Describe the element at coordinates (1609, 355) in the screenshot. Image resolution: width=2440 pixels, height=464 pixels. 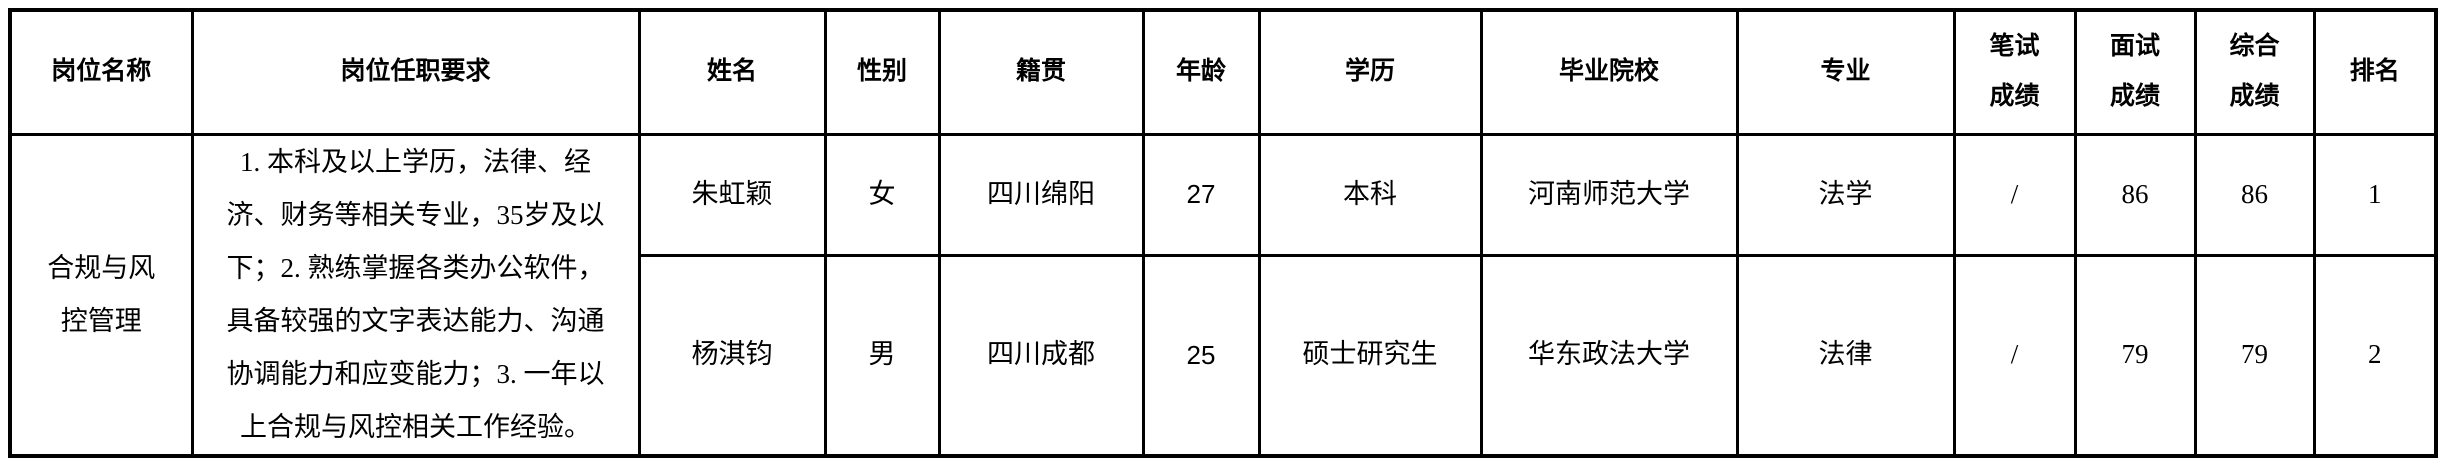
I see `candidate-school-cell: 华东政法大学` at that location.